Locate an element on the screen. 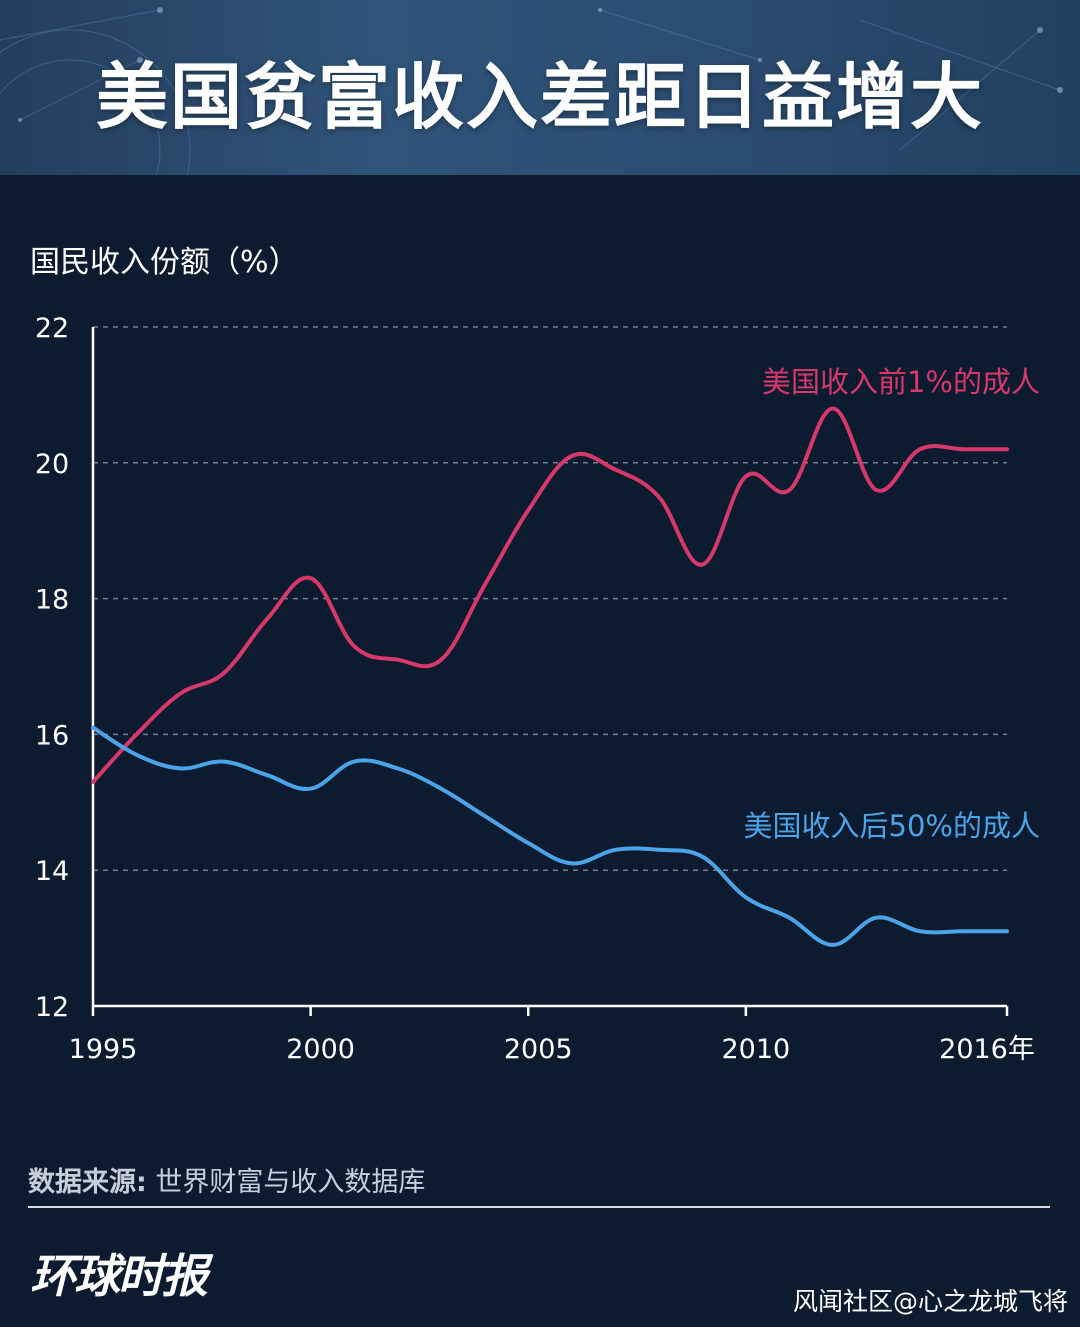  footer-divider is located at coordinates (539, 1207).